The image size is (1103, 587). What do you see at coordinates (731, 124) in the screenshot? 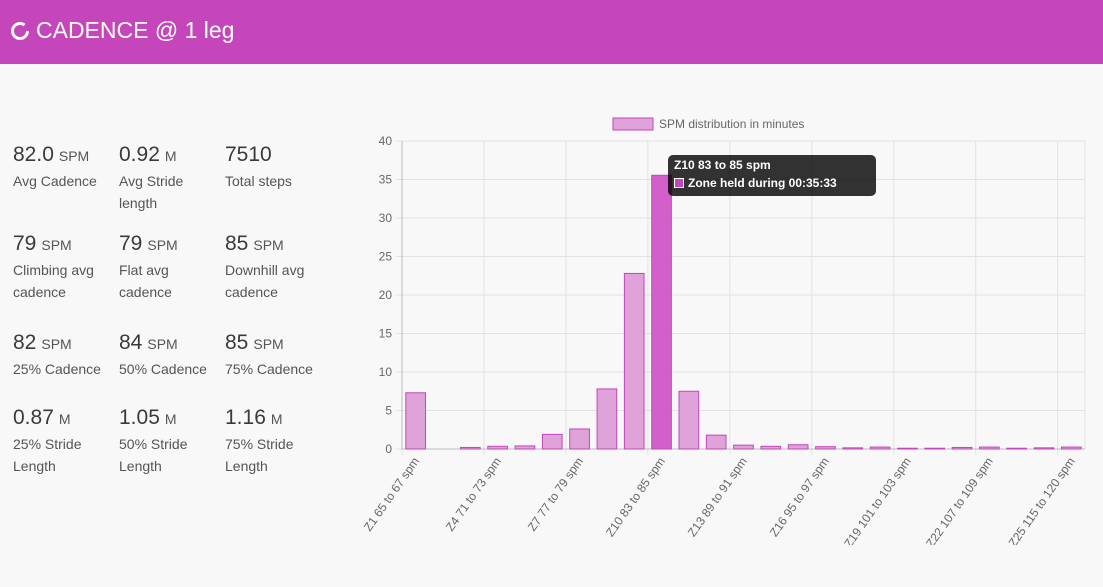
I see `legend-label: SPM distribution in minutes` at bounding box center [731, 124].